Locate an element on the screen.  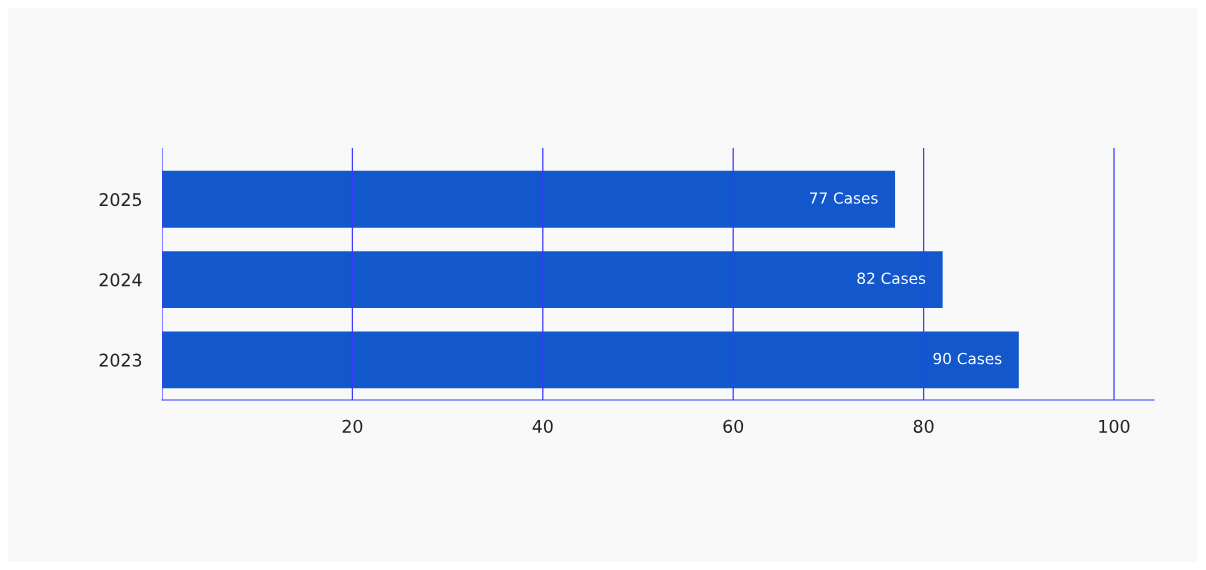
y-tick-label: 2025 is located at coordinates (120, 200).